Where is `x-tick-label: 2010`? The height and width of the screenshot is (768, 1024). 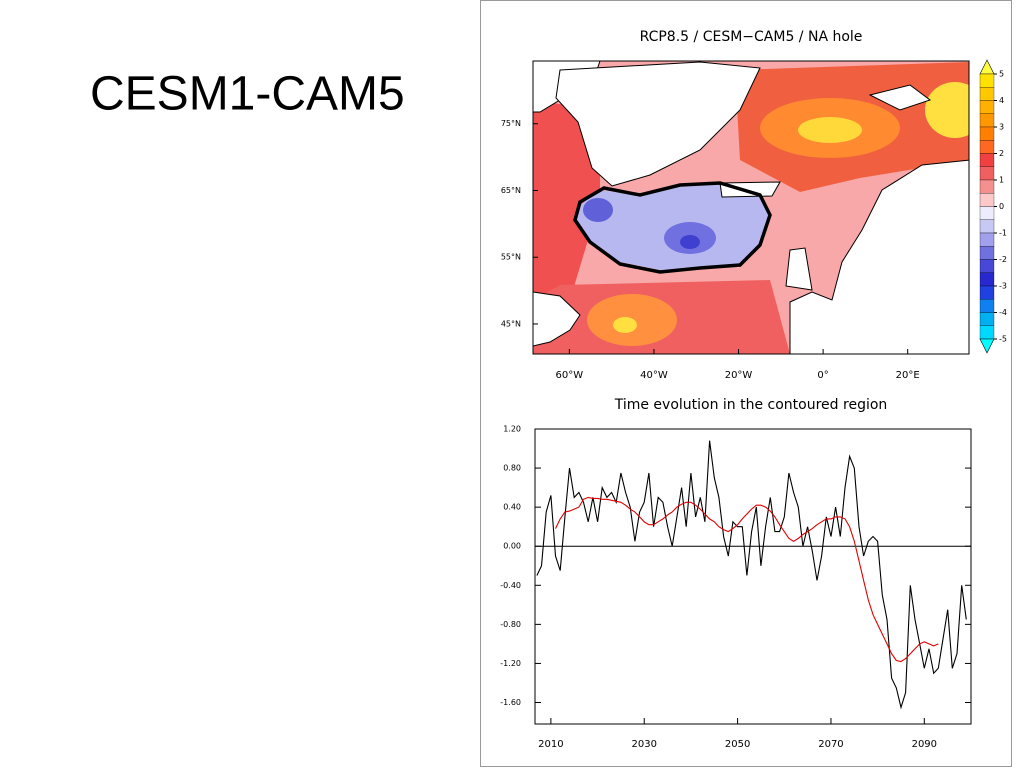
x-tick-label: 2010 is located at coordinates (550, 744).